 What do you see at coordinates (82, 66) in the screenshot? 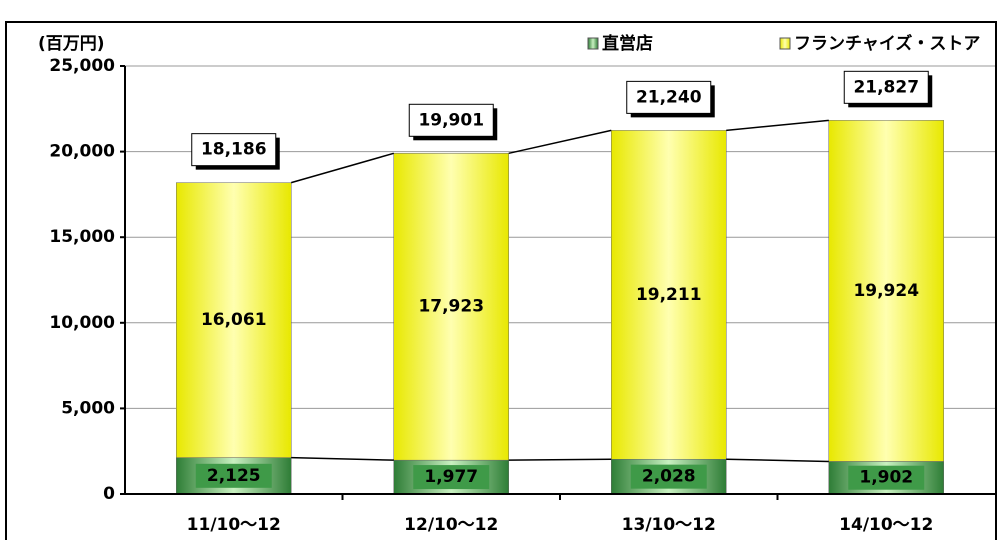
I see `y-tick-label: 25,000` at bounding box center [82, 66].